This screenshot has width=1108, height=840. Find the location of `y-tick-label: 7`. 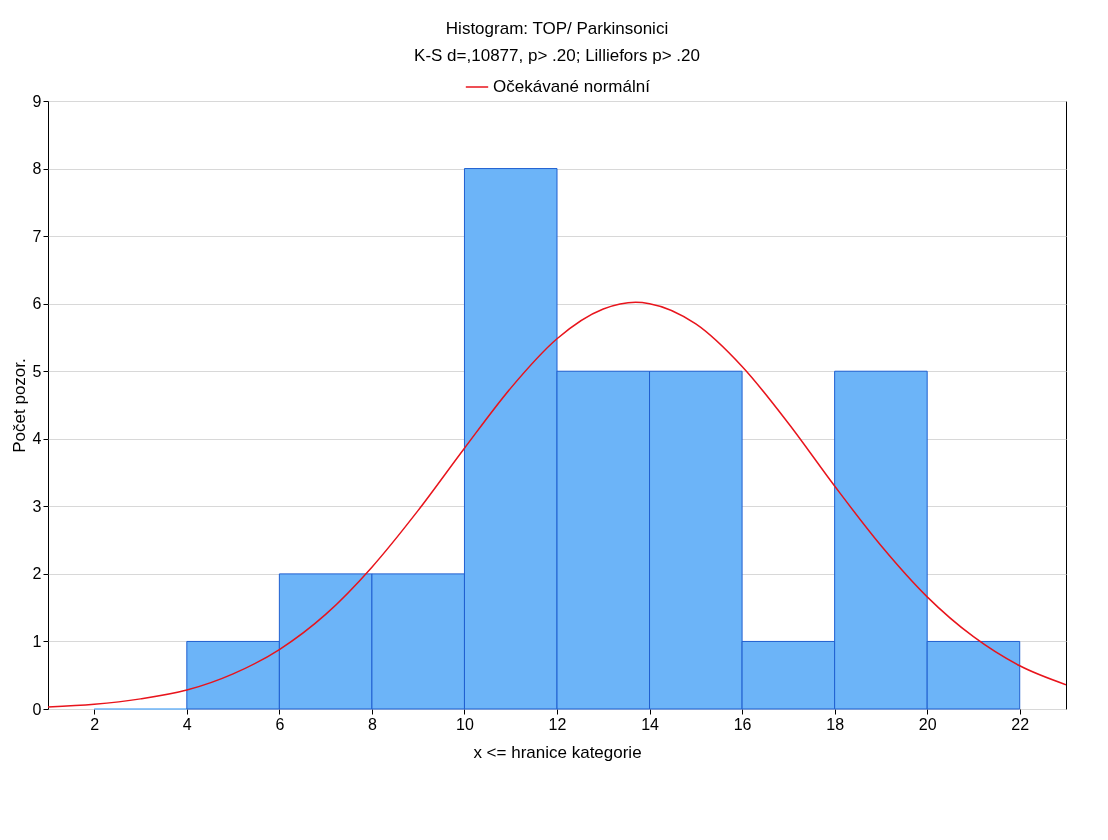

y-tick-label: 7 is located at coordinates (37, 236).